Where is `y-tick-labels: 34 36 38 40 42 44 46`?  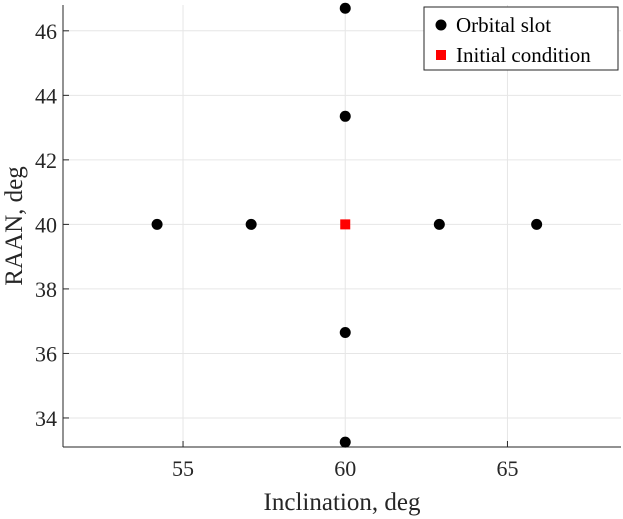
y-tick-labels: 34 36 38 40 42 44 46 is located at coordinates (46, 225).